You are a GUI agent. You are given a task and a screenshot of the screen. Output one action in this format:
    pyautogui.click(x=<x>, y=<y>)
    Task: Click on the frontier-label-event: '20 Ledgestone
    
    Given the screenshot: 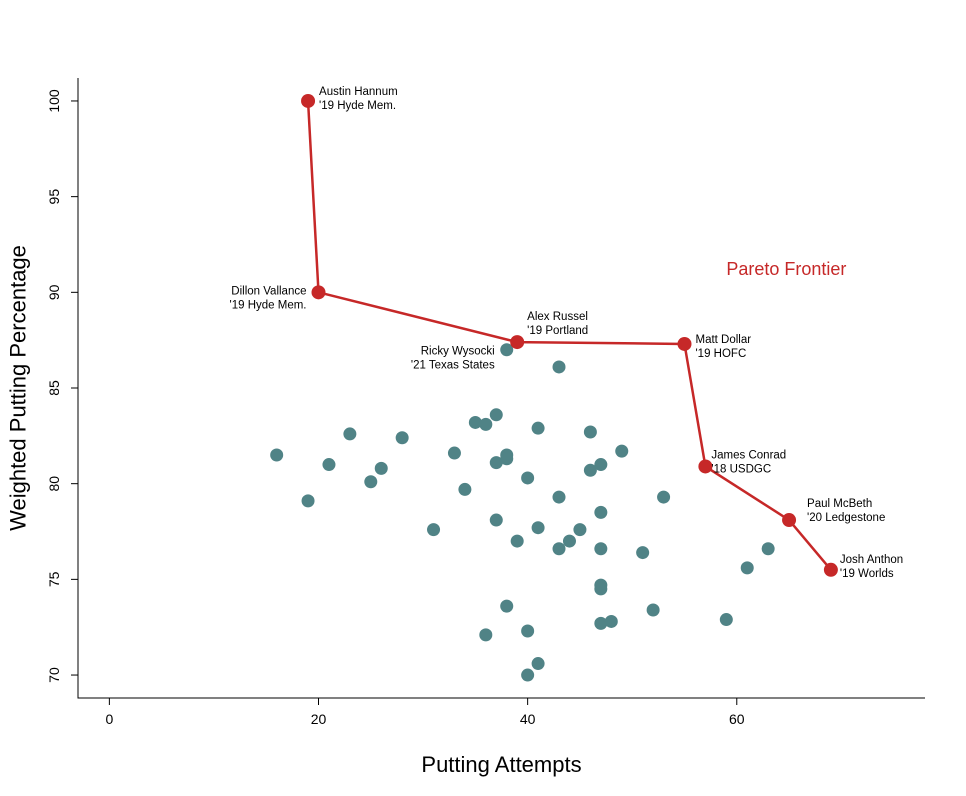 What is the action you would take?
    pyautogui.click(x=846, y=518)
    